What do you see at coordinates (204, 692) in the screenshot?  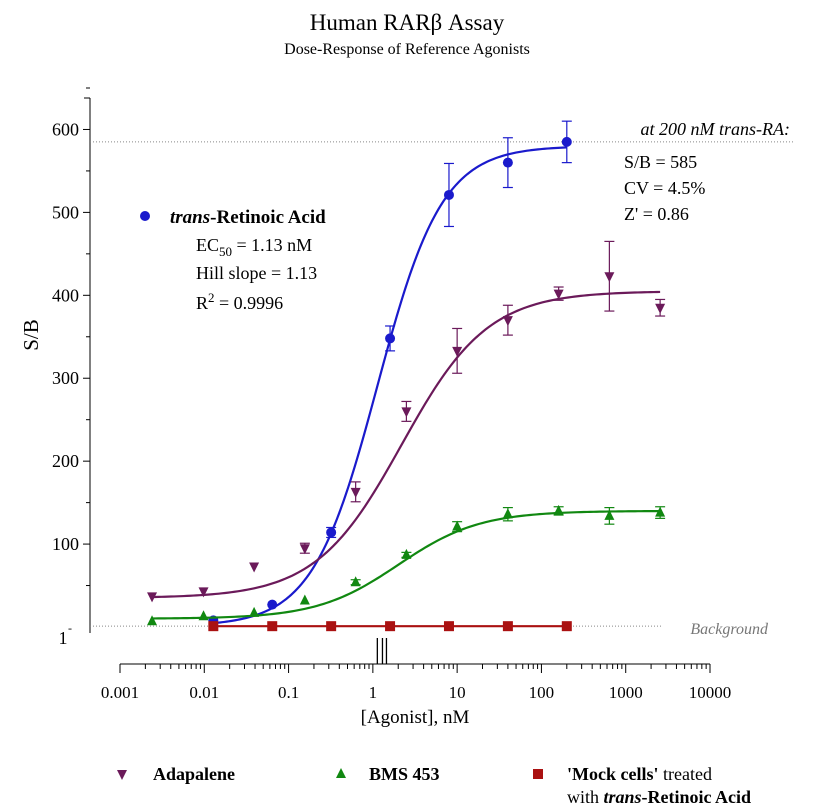 I see `x-tick-label: 0.01` at bounding box center [204, 692].